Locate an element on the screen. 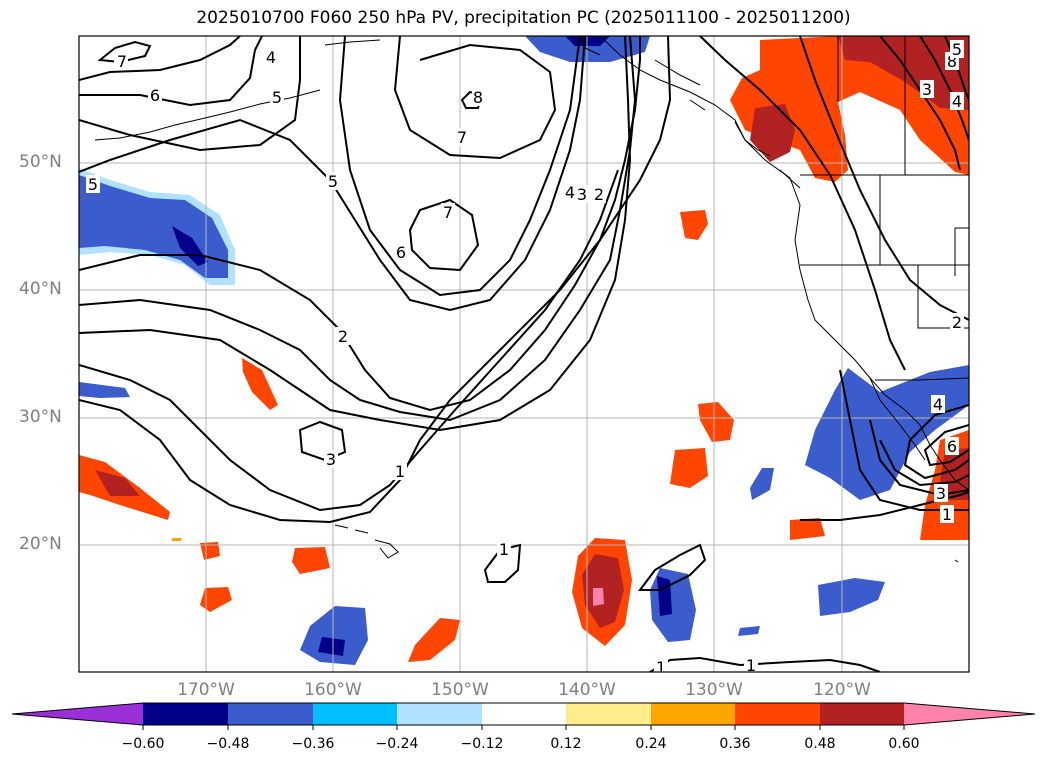 The width and height of the screenshot is (1047, 765). lon-label-170w: 170°W is located at coordinates (206, 690).